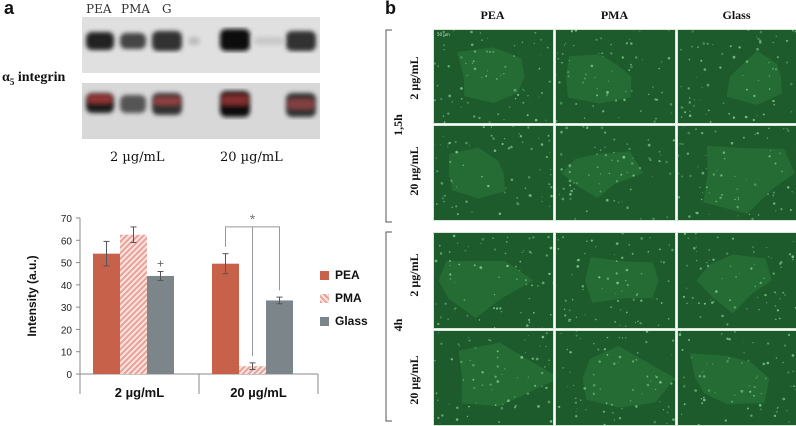  Describe the element at coordinates (201, 45) in the screenshot. I see `western-blot-top` at that location.